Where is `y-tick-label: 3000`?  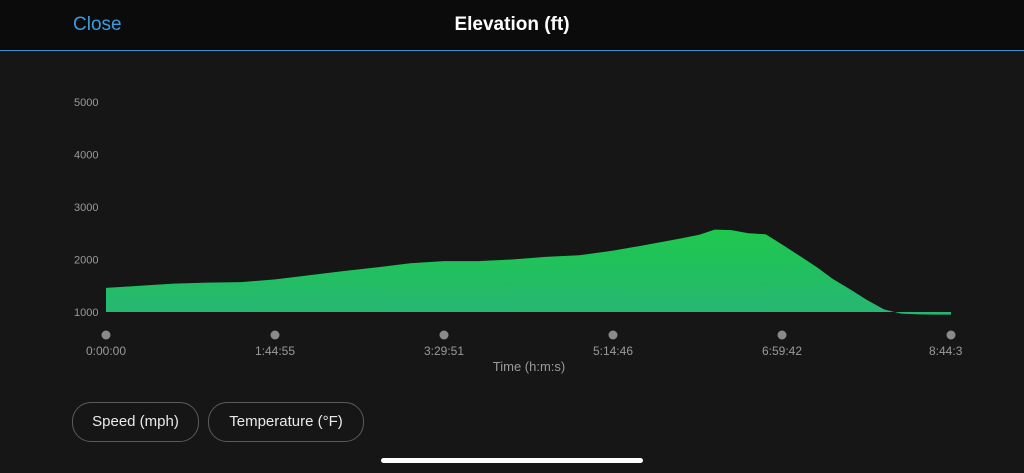
y-tick-label: 3000 is located at coordinates (86, 208).